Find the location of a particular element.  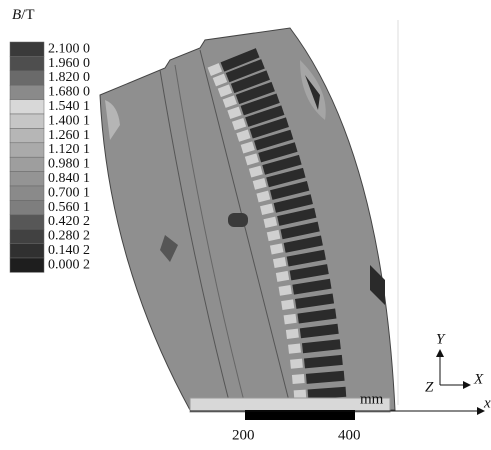

legend-label: 1.820 0 is located at coordinates (69, 77).